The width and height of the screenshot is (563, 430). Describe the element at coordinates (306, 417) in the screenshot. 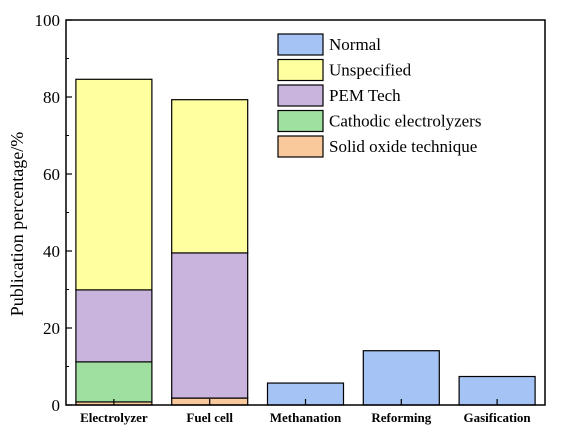

I see `x-tick-label: Methanation` at that location.